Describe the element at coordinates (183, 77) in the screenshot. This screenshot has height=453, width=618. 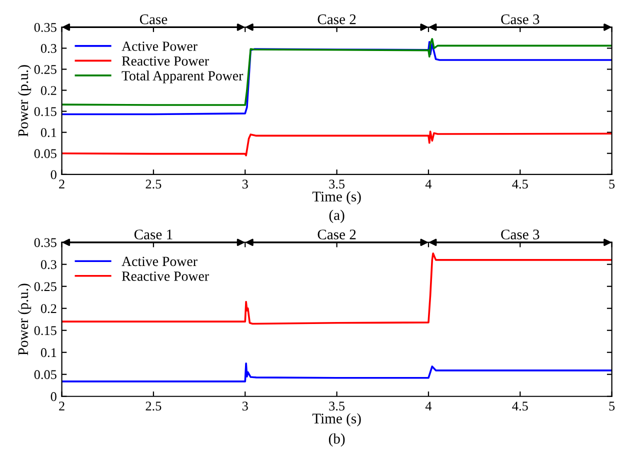
I see `legend-label: Total Apparent Power` at that location.